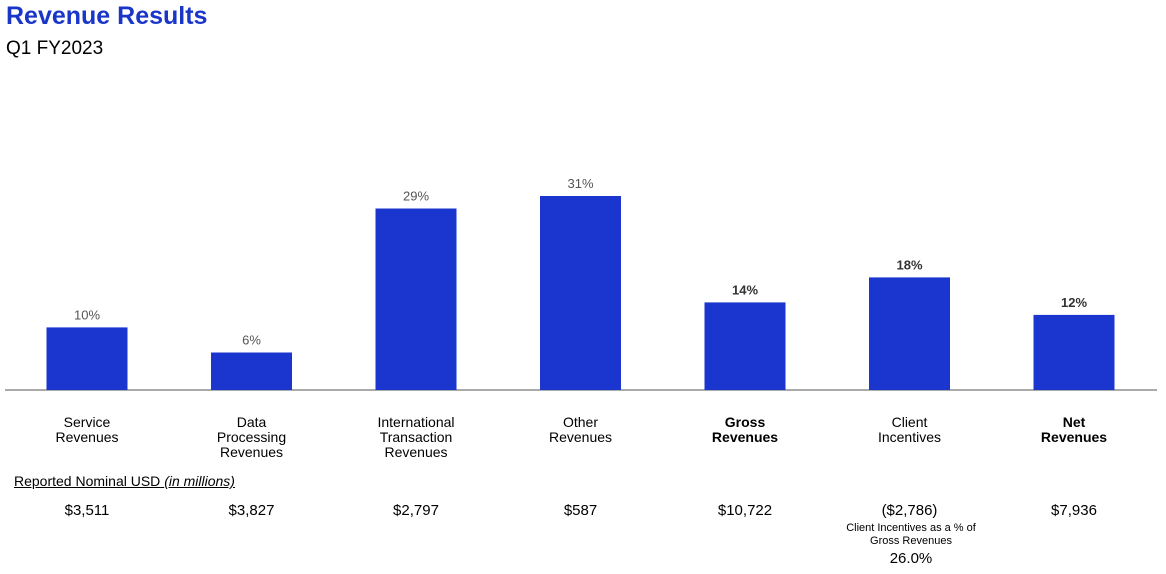 The height and width of the screenshot is (574, 1166). Describe the element at coordinates (909, 429) in the screenshot. I see `category-label: Client Incentives` at that location.